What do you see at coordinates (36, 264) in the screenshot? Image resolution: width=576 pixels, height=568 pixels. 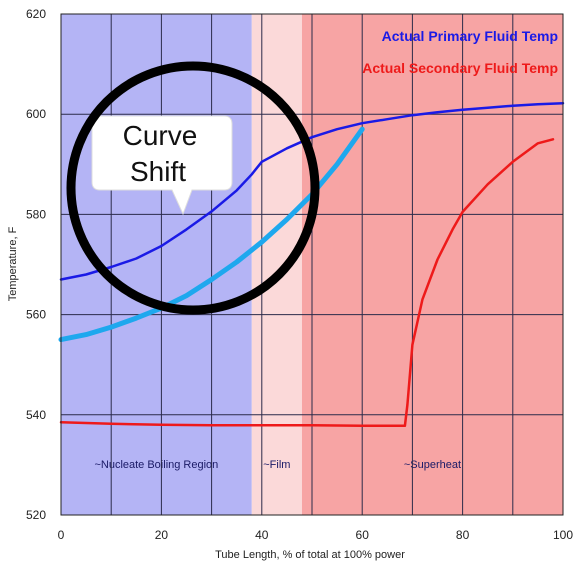 I see `y-tick-labels: 520 540 560 580 600 620` at bounding box center [36, 264].